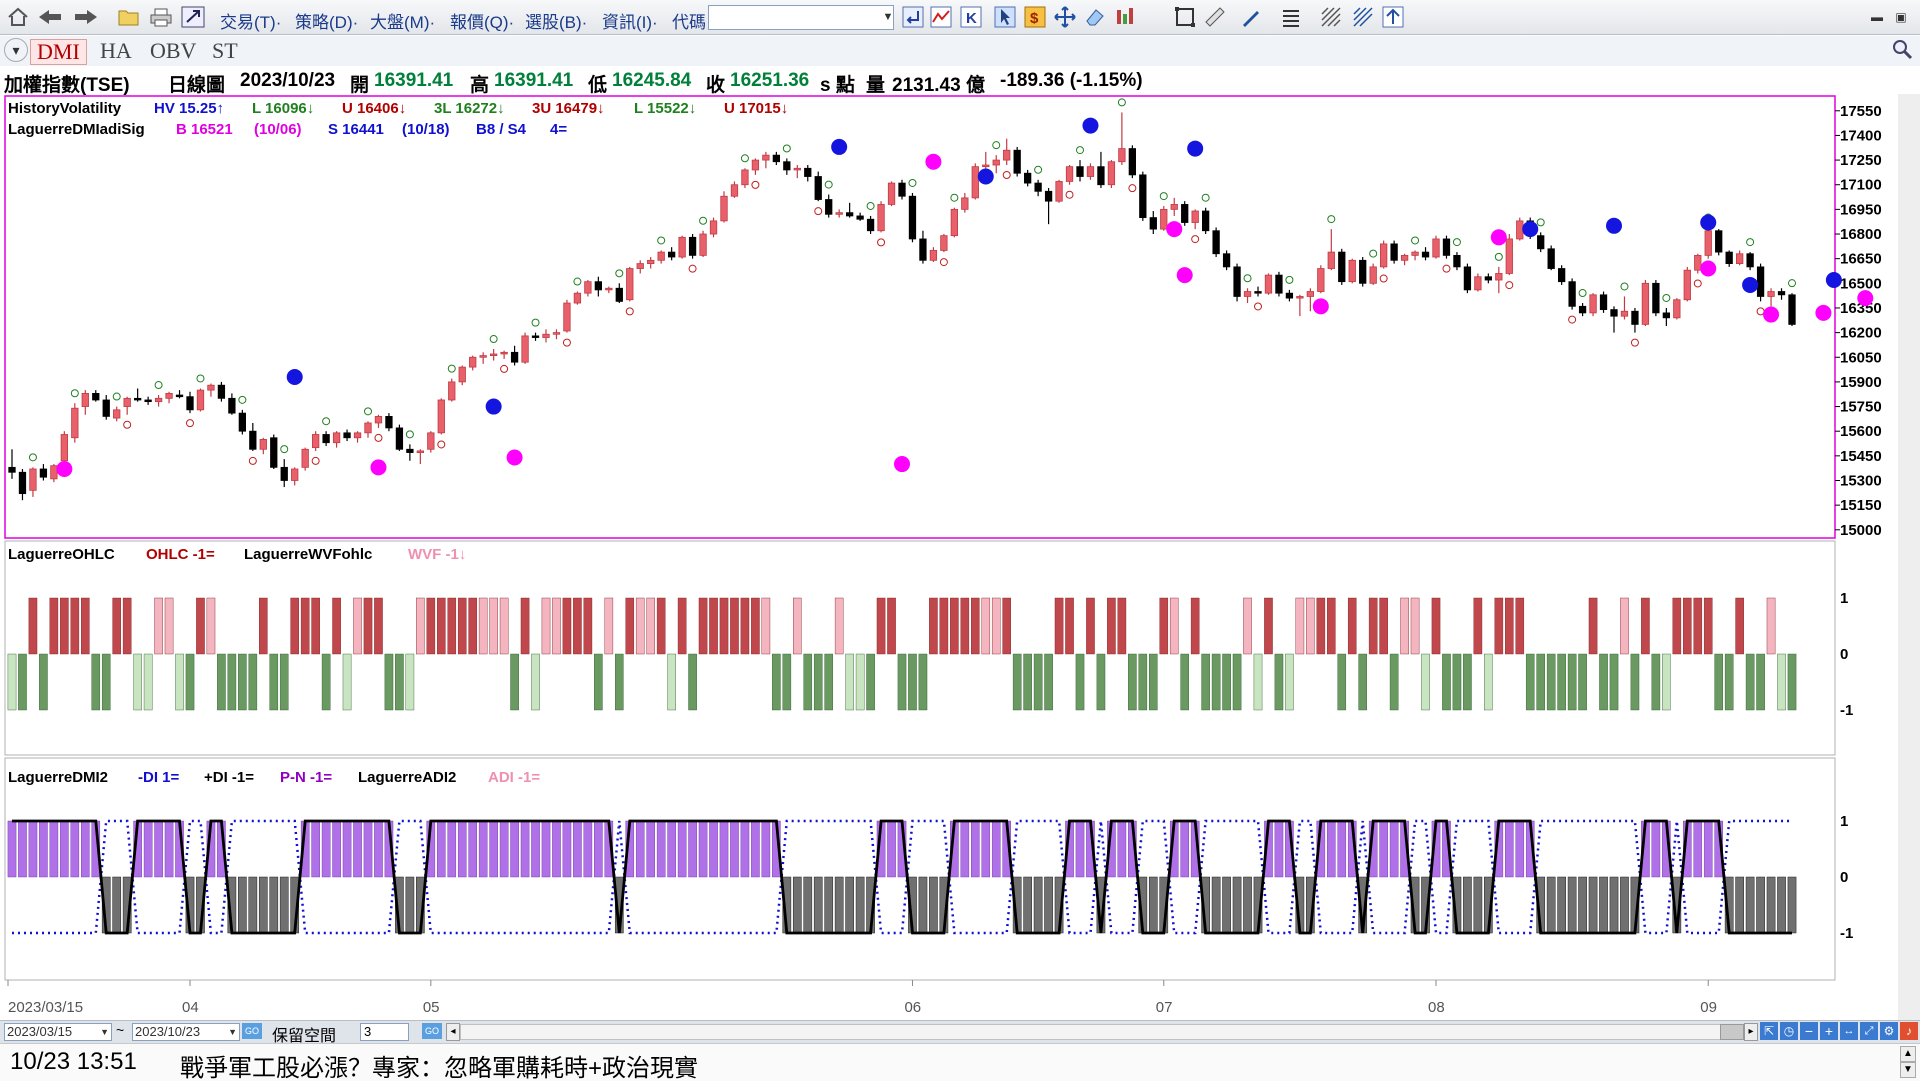  Describe the element at coordinates (432, 1031) in the screenshot. I see `reserve-go-button: GO` at that location.